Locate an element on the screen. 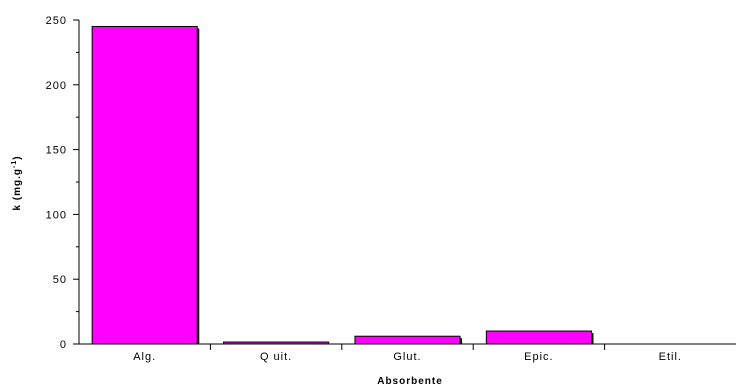  x-tick-label: Alg. is located at coordinates (144, 357).